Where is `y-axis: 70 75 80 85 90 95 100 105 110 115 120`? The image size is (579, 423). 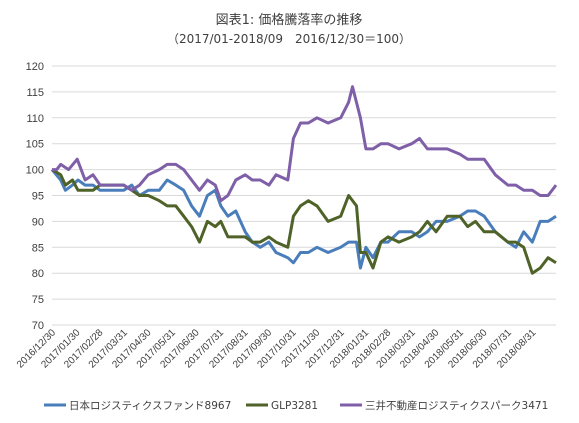 y-axis: 70 75 80 85 90 95 100 105 110 115 120 is located at coordinates (35, 196).